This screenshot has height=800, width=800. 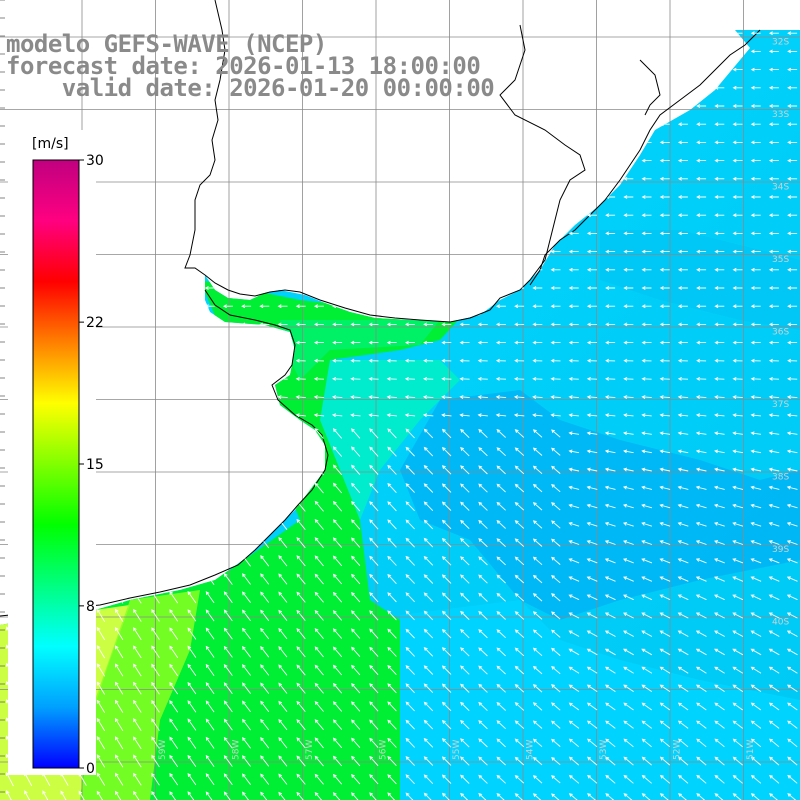 What do you see at coordinates (250, 88) in the screenshot?
I see `title-valid-date: valid date: 2026-01-20 00:00:00` at bounding box center [250, 88].